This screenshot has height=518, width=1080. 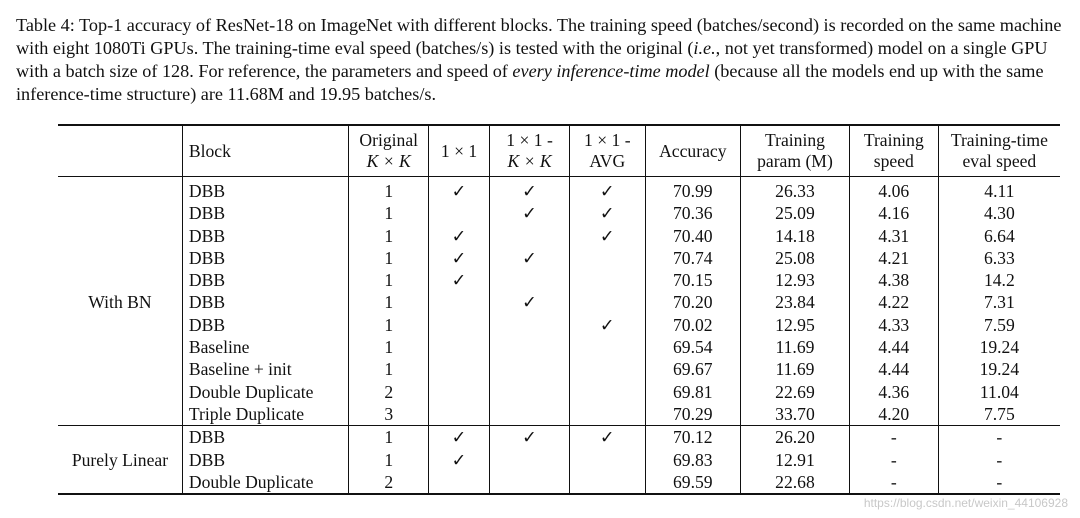 What do you see at coordinates (795, 459) in the screenshot?
I see `cell-training-param: 12.91` at bounding box center [795, 459].